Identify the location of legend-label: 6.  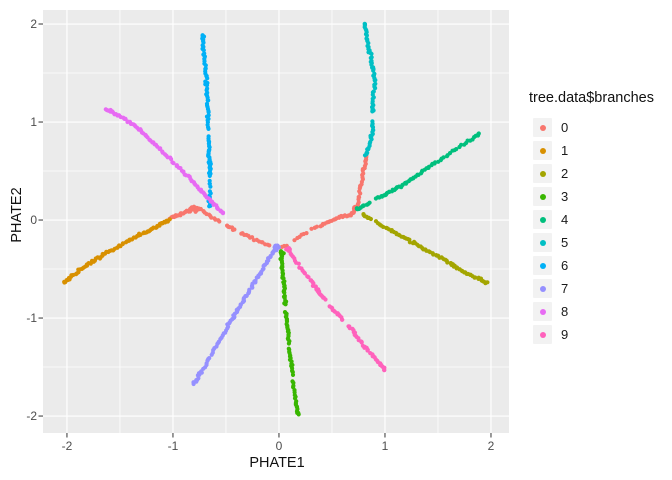
(565, 265).